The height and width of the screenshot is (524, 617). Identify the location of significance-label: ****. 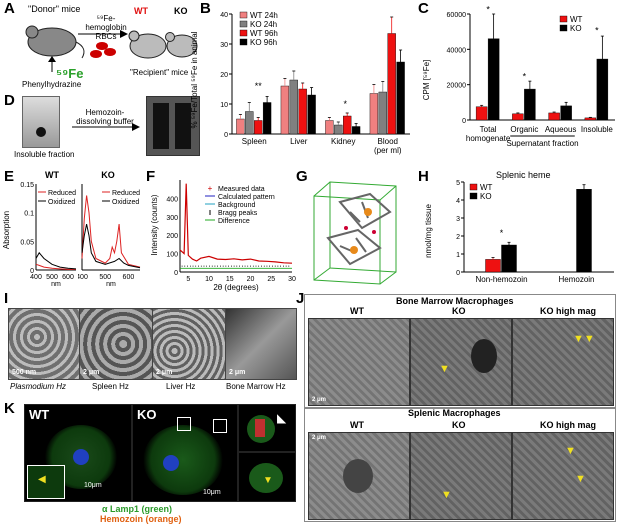
(576, 180).